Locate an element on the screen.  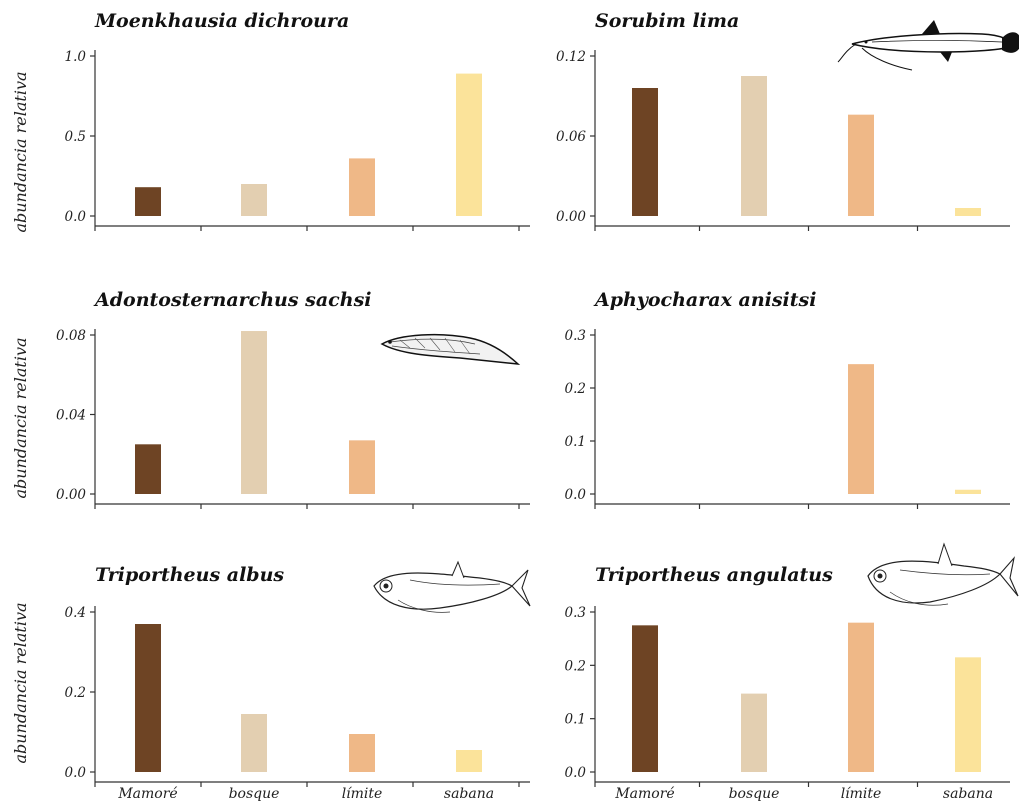
panel-moenkhausia-dichroura: Moenkhausia dichroura 0.0 0.5 1.0 is located at coordinates (297, 120).